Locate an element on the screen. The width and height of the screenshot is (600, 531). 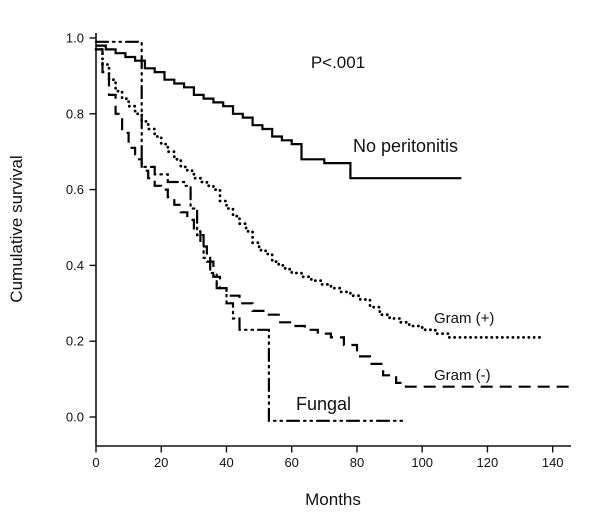
y-tick-label: 1.0 is located at coordinates (75, 38).